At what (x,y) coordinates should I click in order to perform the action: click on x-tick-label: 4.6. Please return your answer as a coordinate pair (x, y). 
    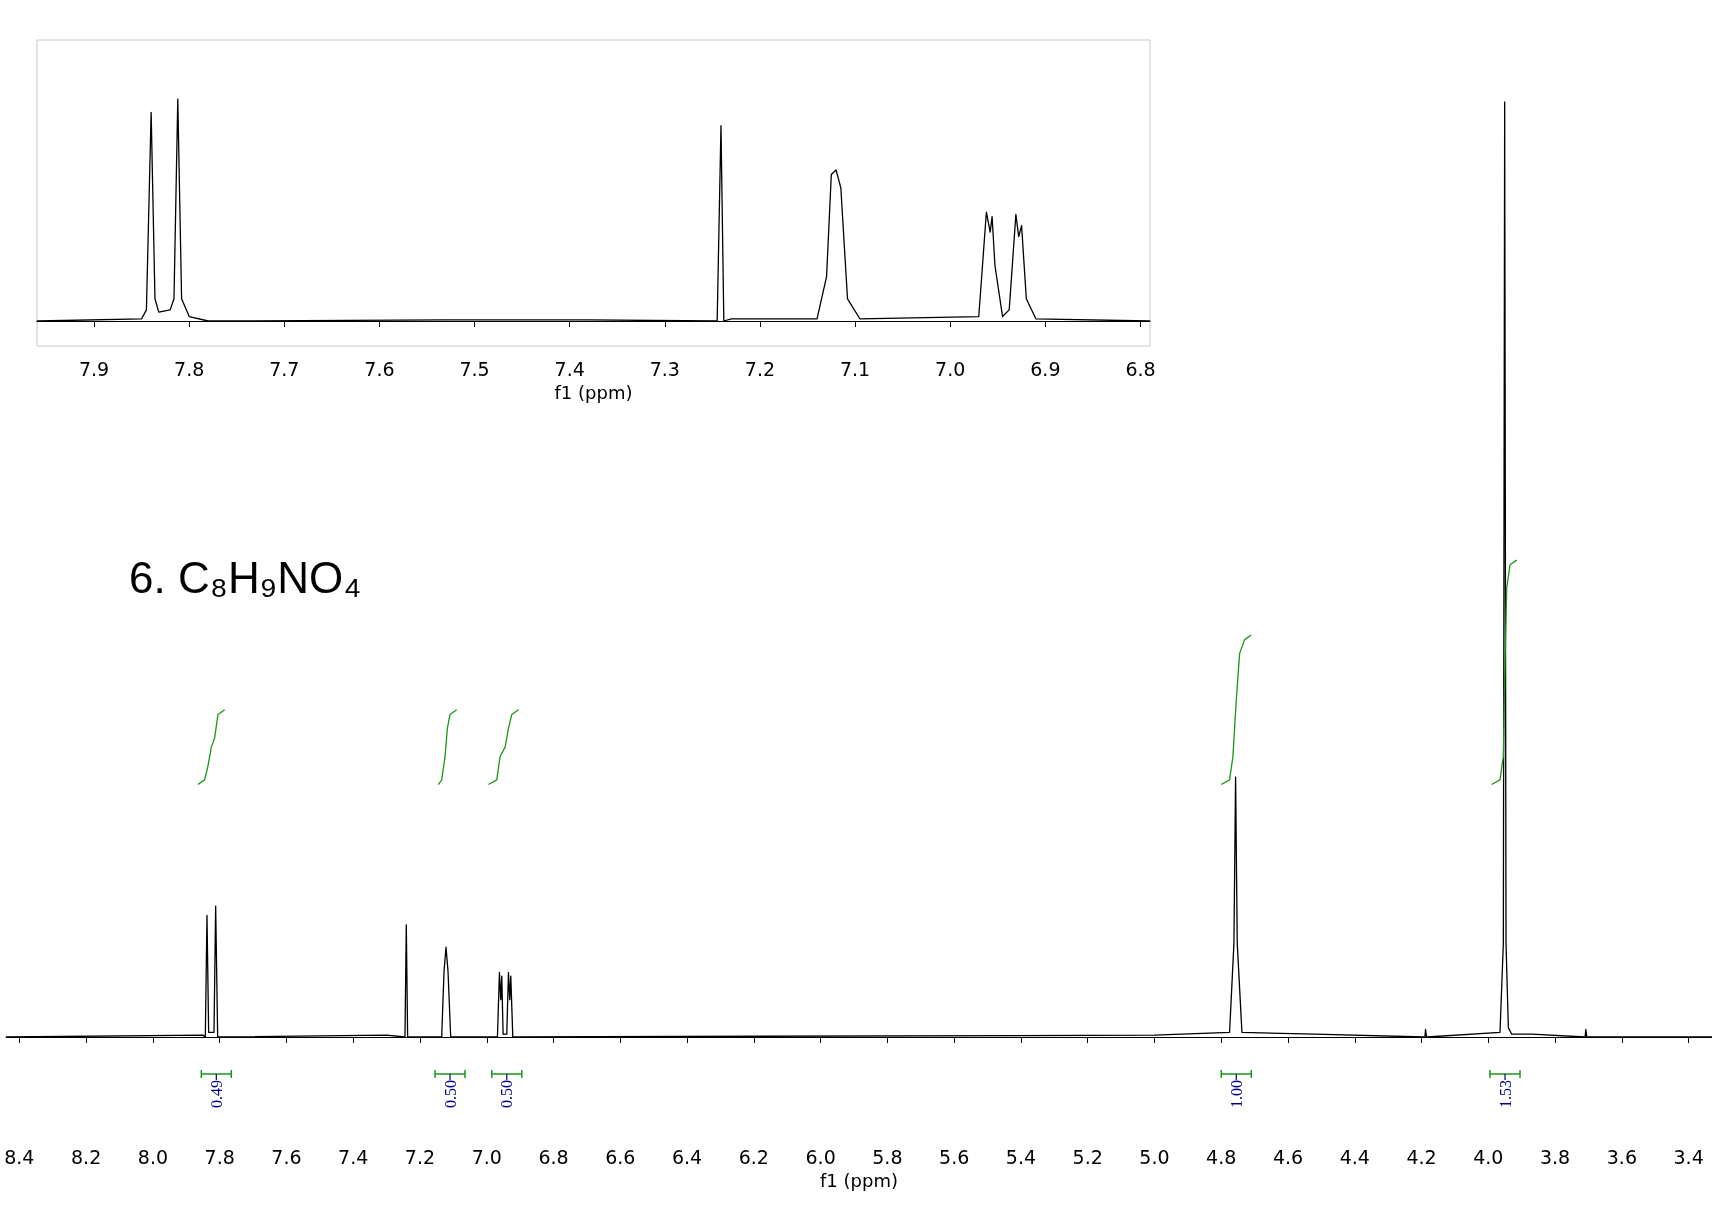
    Looking at the image, I should click on (1288, 1156).